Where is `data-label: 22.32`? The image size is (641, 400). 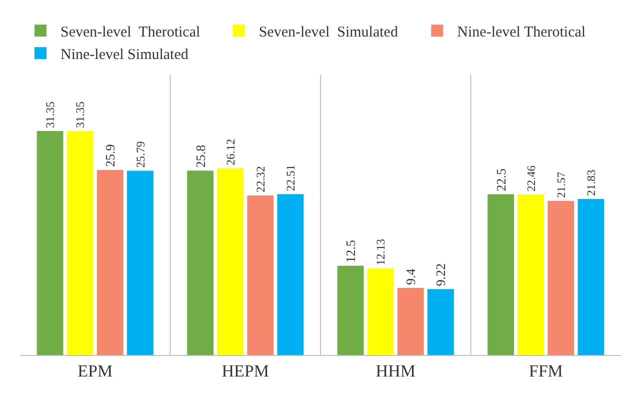 data-label: 22.32 is located at coordinates (261, 179).